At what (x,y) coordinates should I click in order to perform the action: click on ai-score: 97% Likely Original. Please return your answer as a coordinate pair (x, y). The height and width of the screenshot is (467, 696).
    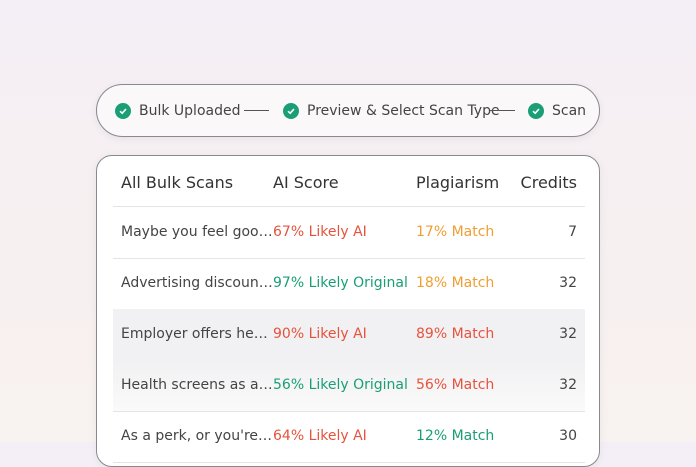
    Looking at the image, I should click on (340, 283).